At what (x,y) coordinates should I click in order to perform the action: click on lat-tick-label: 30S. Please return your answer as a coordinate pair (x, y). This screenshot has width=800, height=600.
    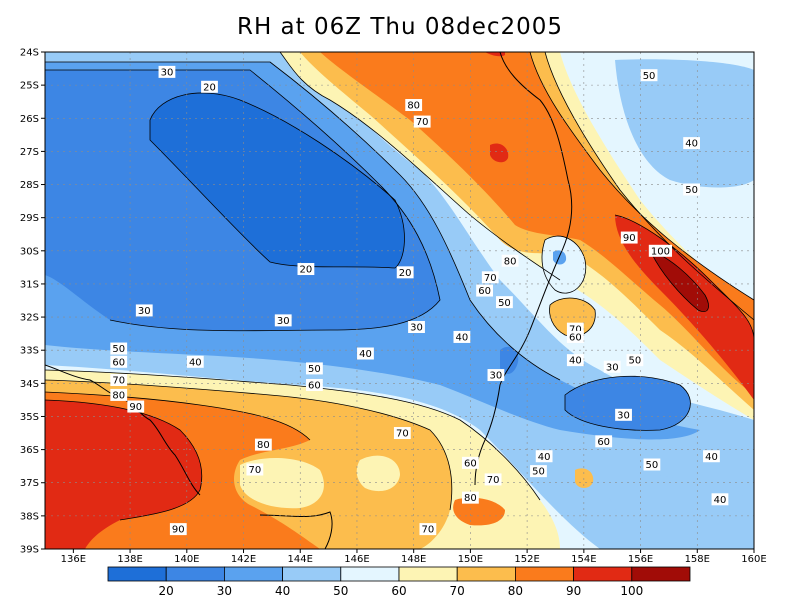
    Looking at the image, I should click on (29, 251).